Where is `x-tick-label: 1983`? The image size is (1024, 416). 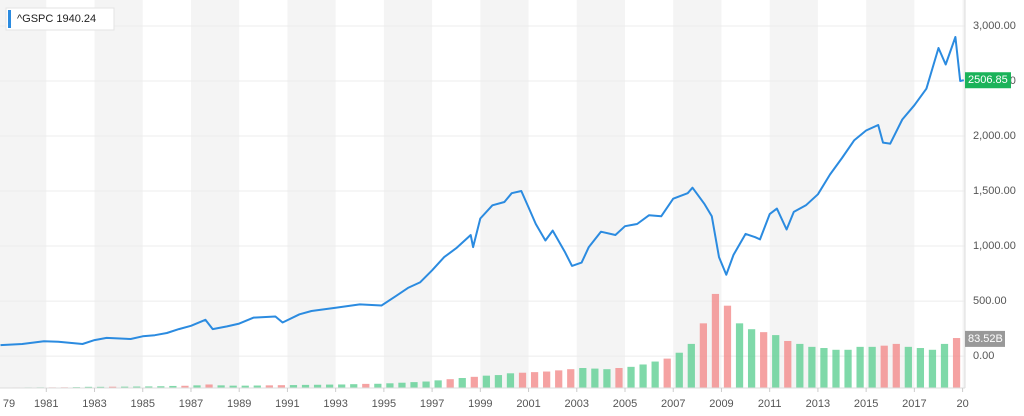
x-tick-label: 1983 is located at coordinates (94, 404).